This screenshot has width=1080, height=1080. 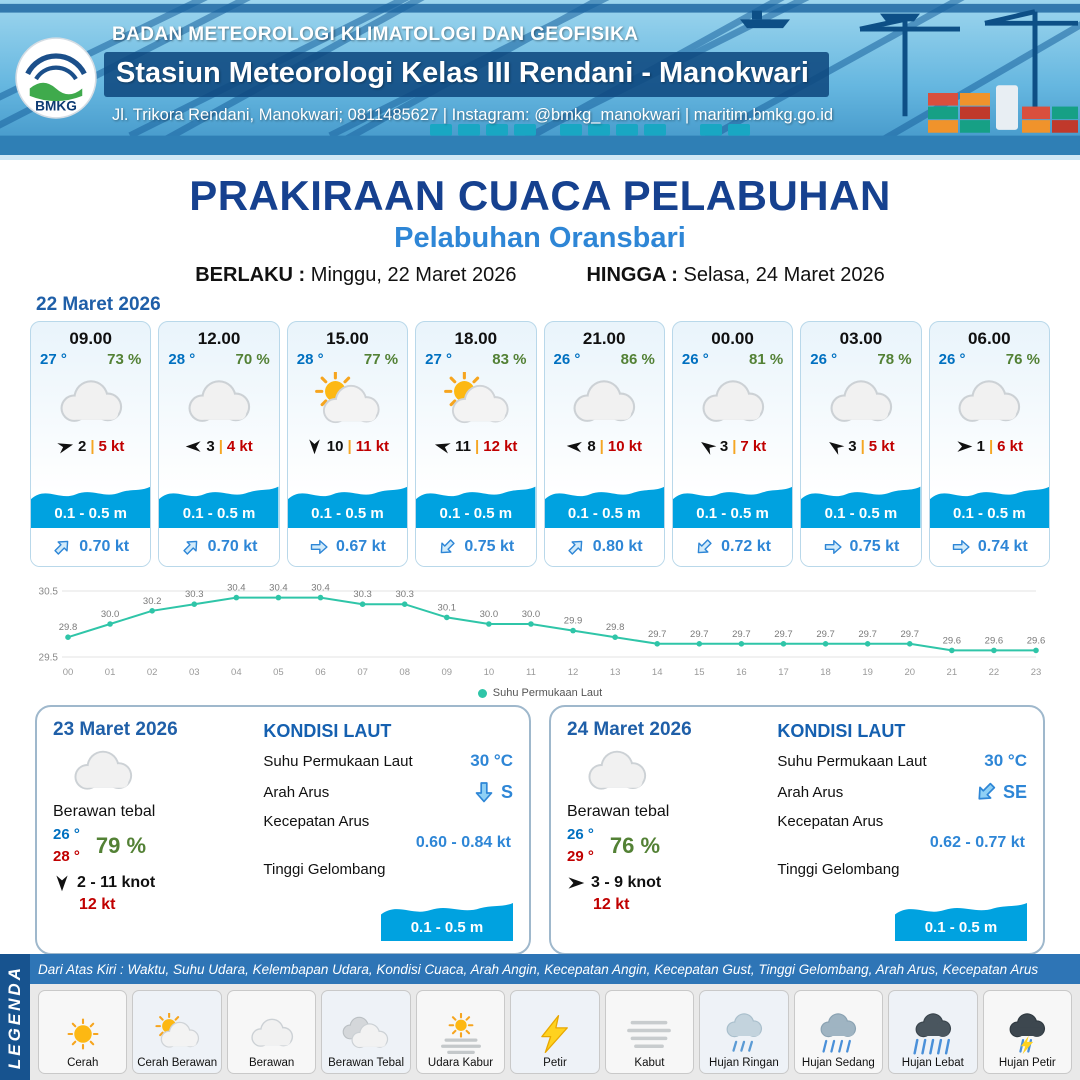 I want to click on berlaku-value: Minggu, 22 Maret 2026, so click(x=413, y=275).